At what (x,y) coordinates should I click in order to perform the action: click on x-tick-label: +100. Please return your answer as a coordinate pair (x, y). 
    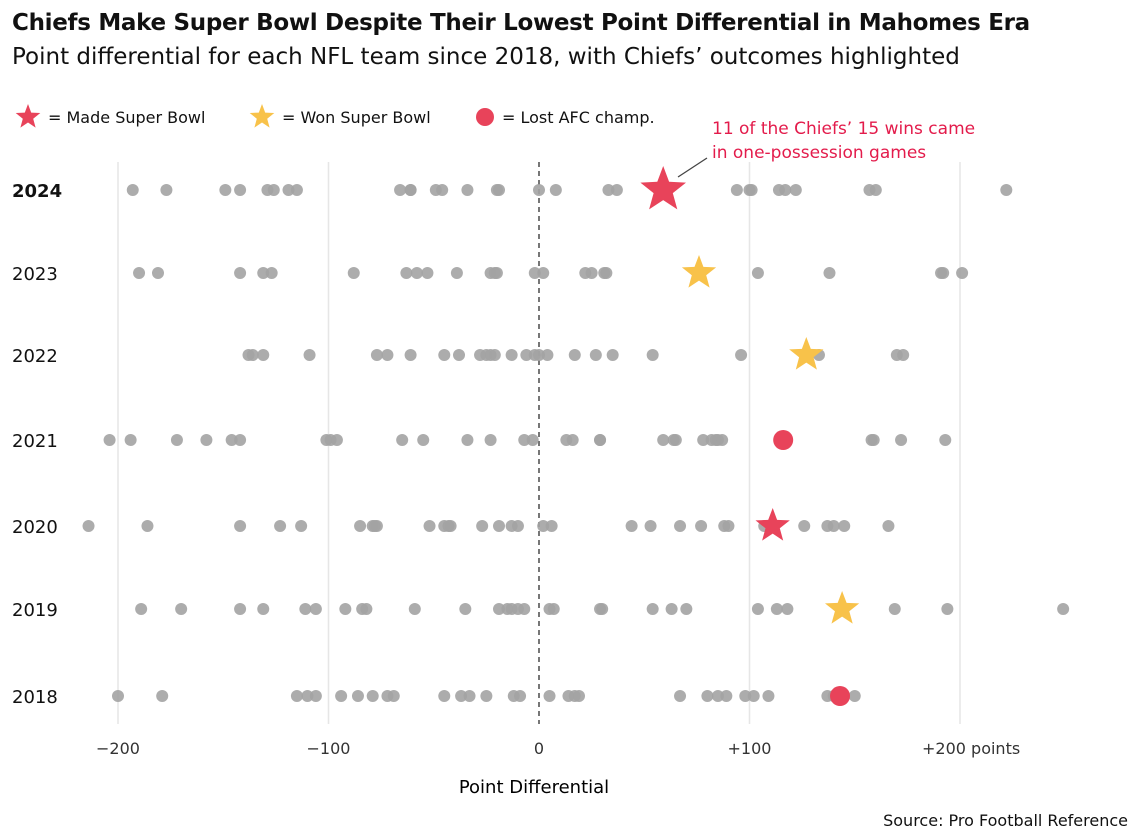
    Looking at the image, I should click on (750, 748).